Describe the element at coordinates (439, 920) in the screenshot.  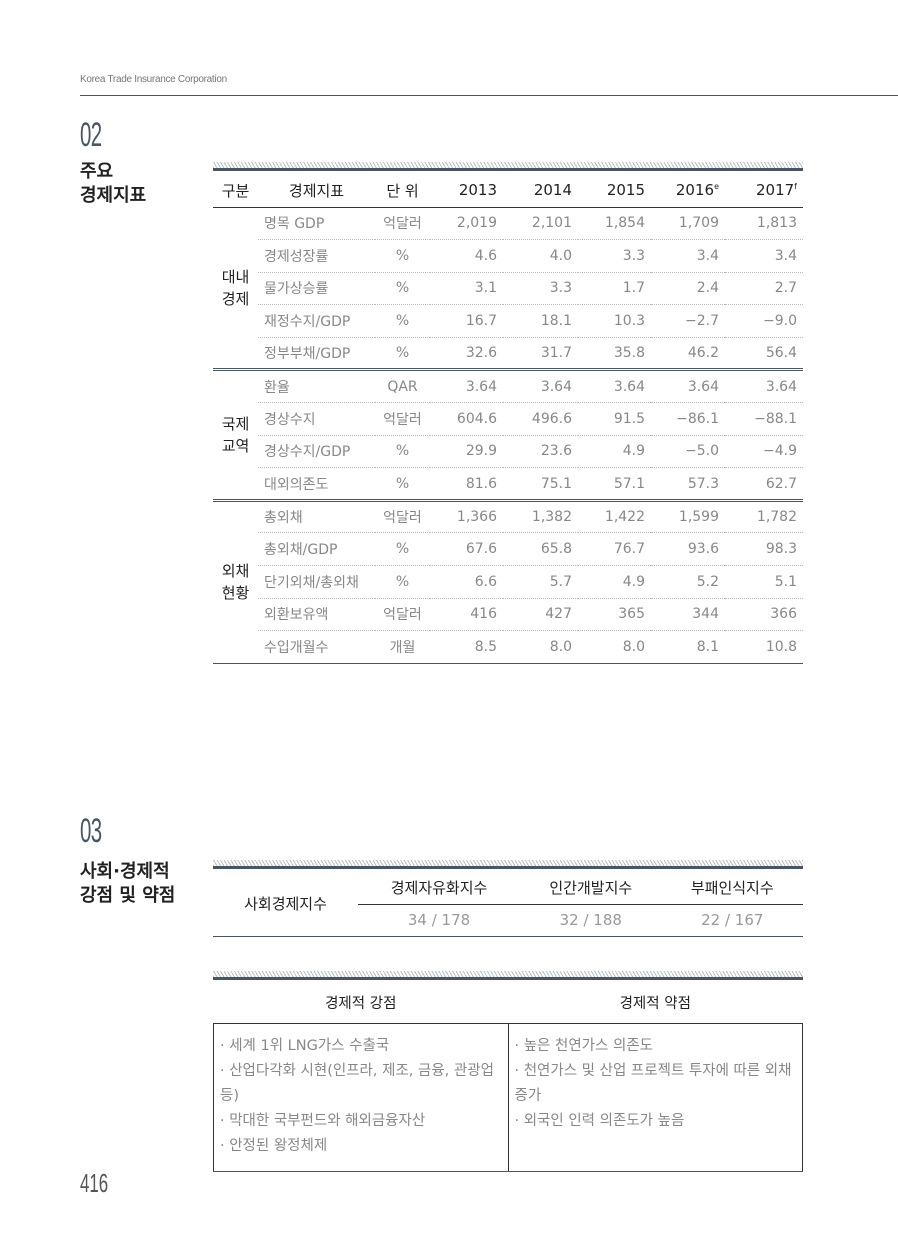
I see `index-value: 34 / 178` at that location.